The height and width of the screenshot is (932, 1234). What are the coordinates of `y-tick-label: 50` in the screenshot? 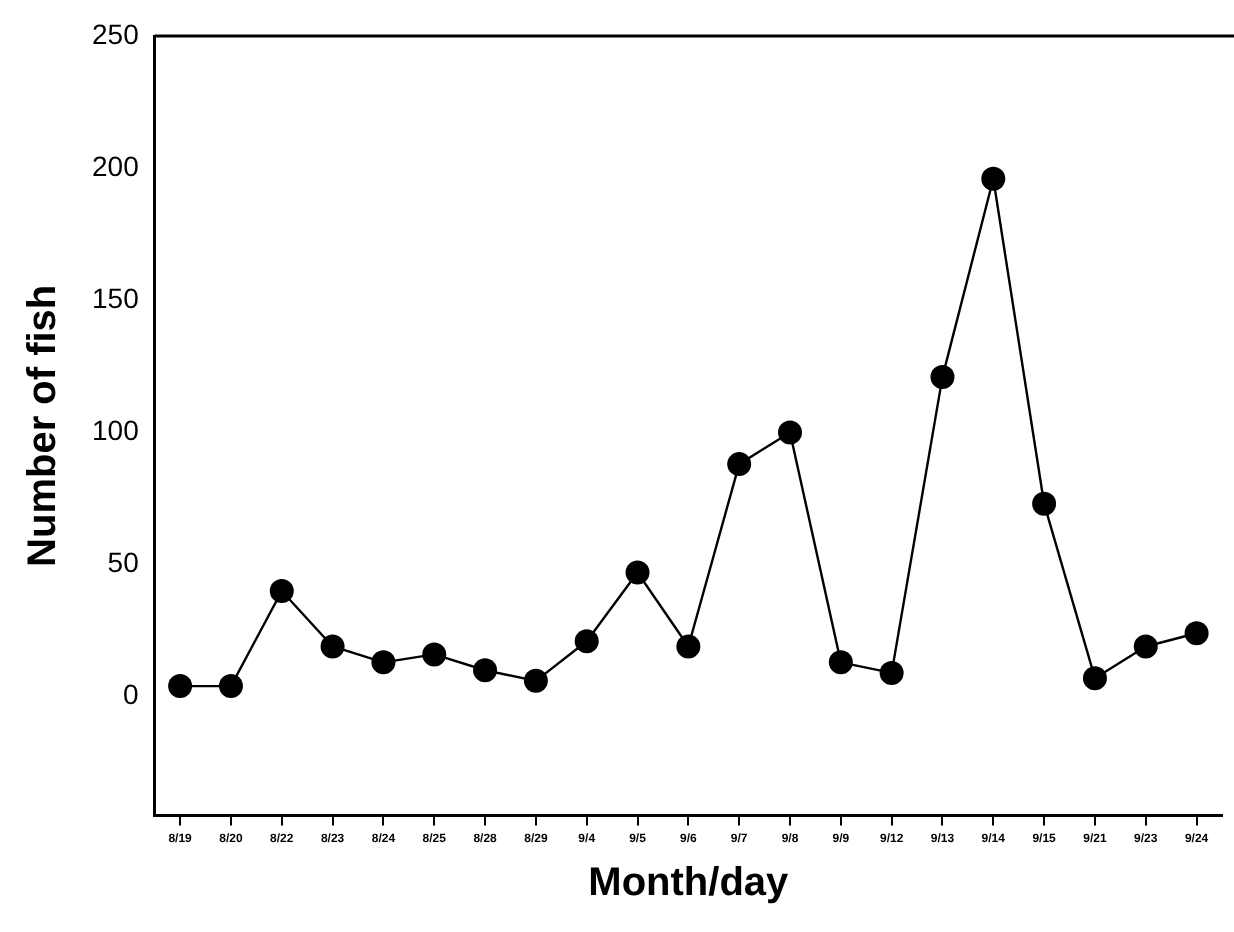 It's located at (123, 562).